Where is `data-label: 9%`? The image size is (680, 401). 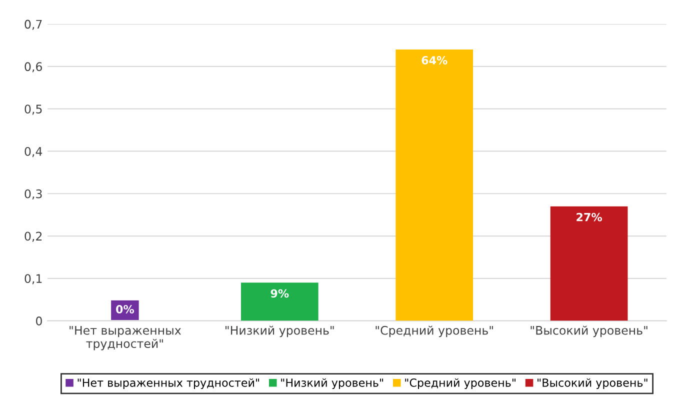 data-label: 9% is located at coordinates (279, 293).